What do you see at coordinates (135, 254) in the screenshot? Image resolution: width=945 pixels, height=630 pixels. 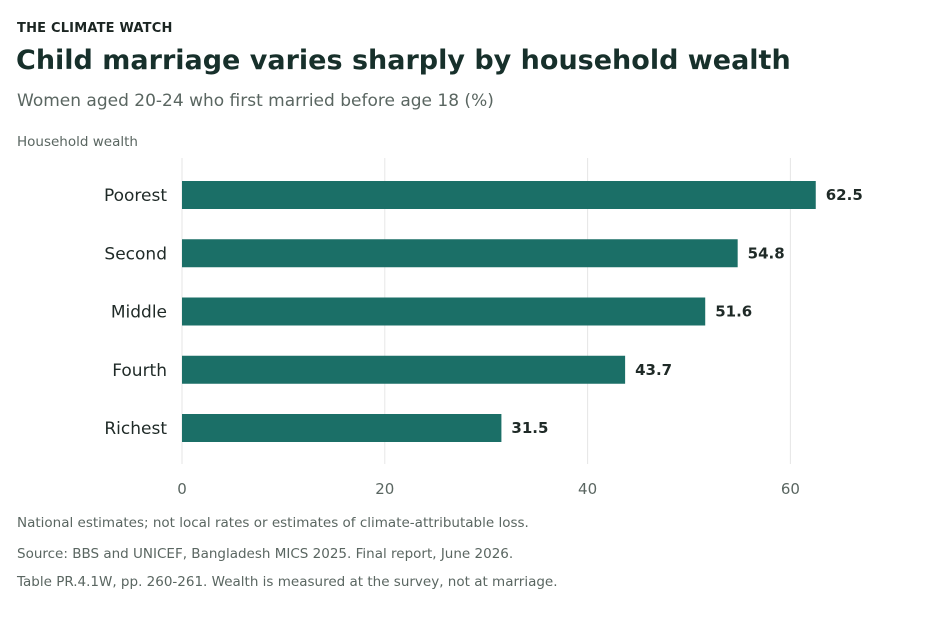 I see `category-label: Second` at bounding box center [135, 254].